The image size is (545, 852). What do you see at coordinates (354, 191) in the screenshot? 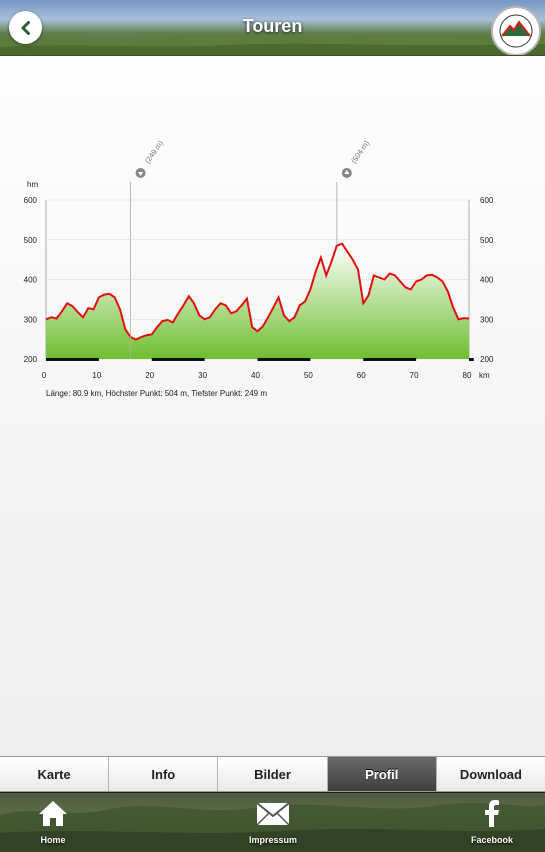
I see `max-point-marker: (504 m)` at bounding box center [354, 191].